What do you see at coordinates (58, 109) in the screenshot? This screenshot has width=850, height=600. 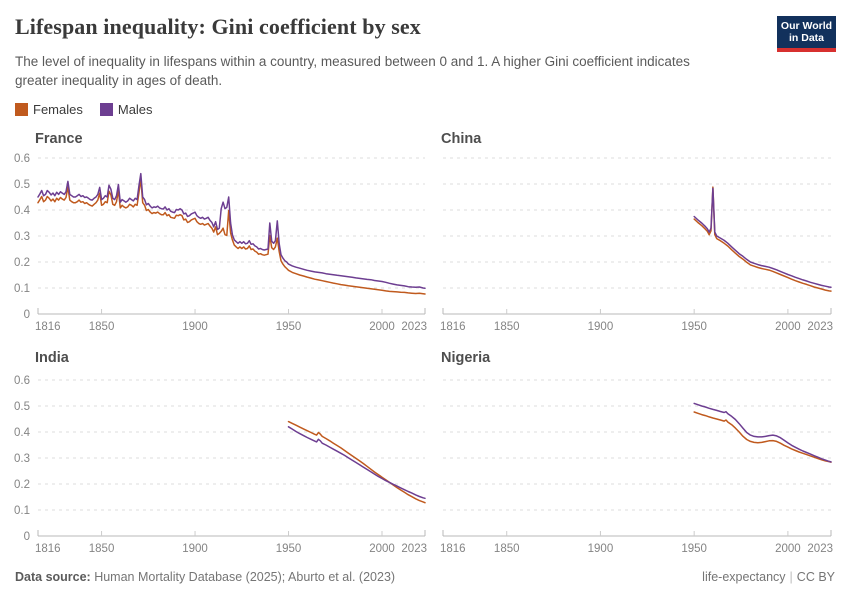 I see `legend-label-females: Females` at bounding box center [58, 109].